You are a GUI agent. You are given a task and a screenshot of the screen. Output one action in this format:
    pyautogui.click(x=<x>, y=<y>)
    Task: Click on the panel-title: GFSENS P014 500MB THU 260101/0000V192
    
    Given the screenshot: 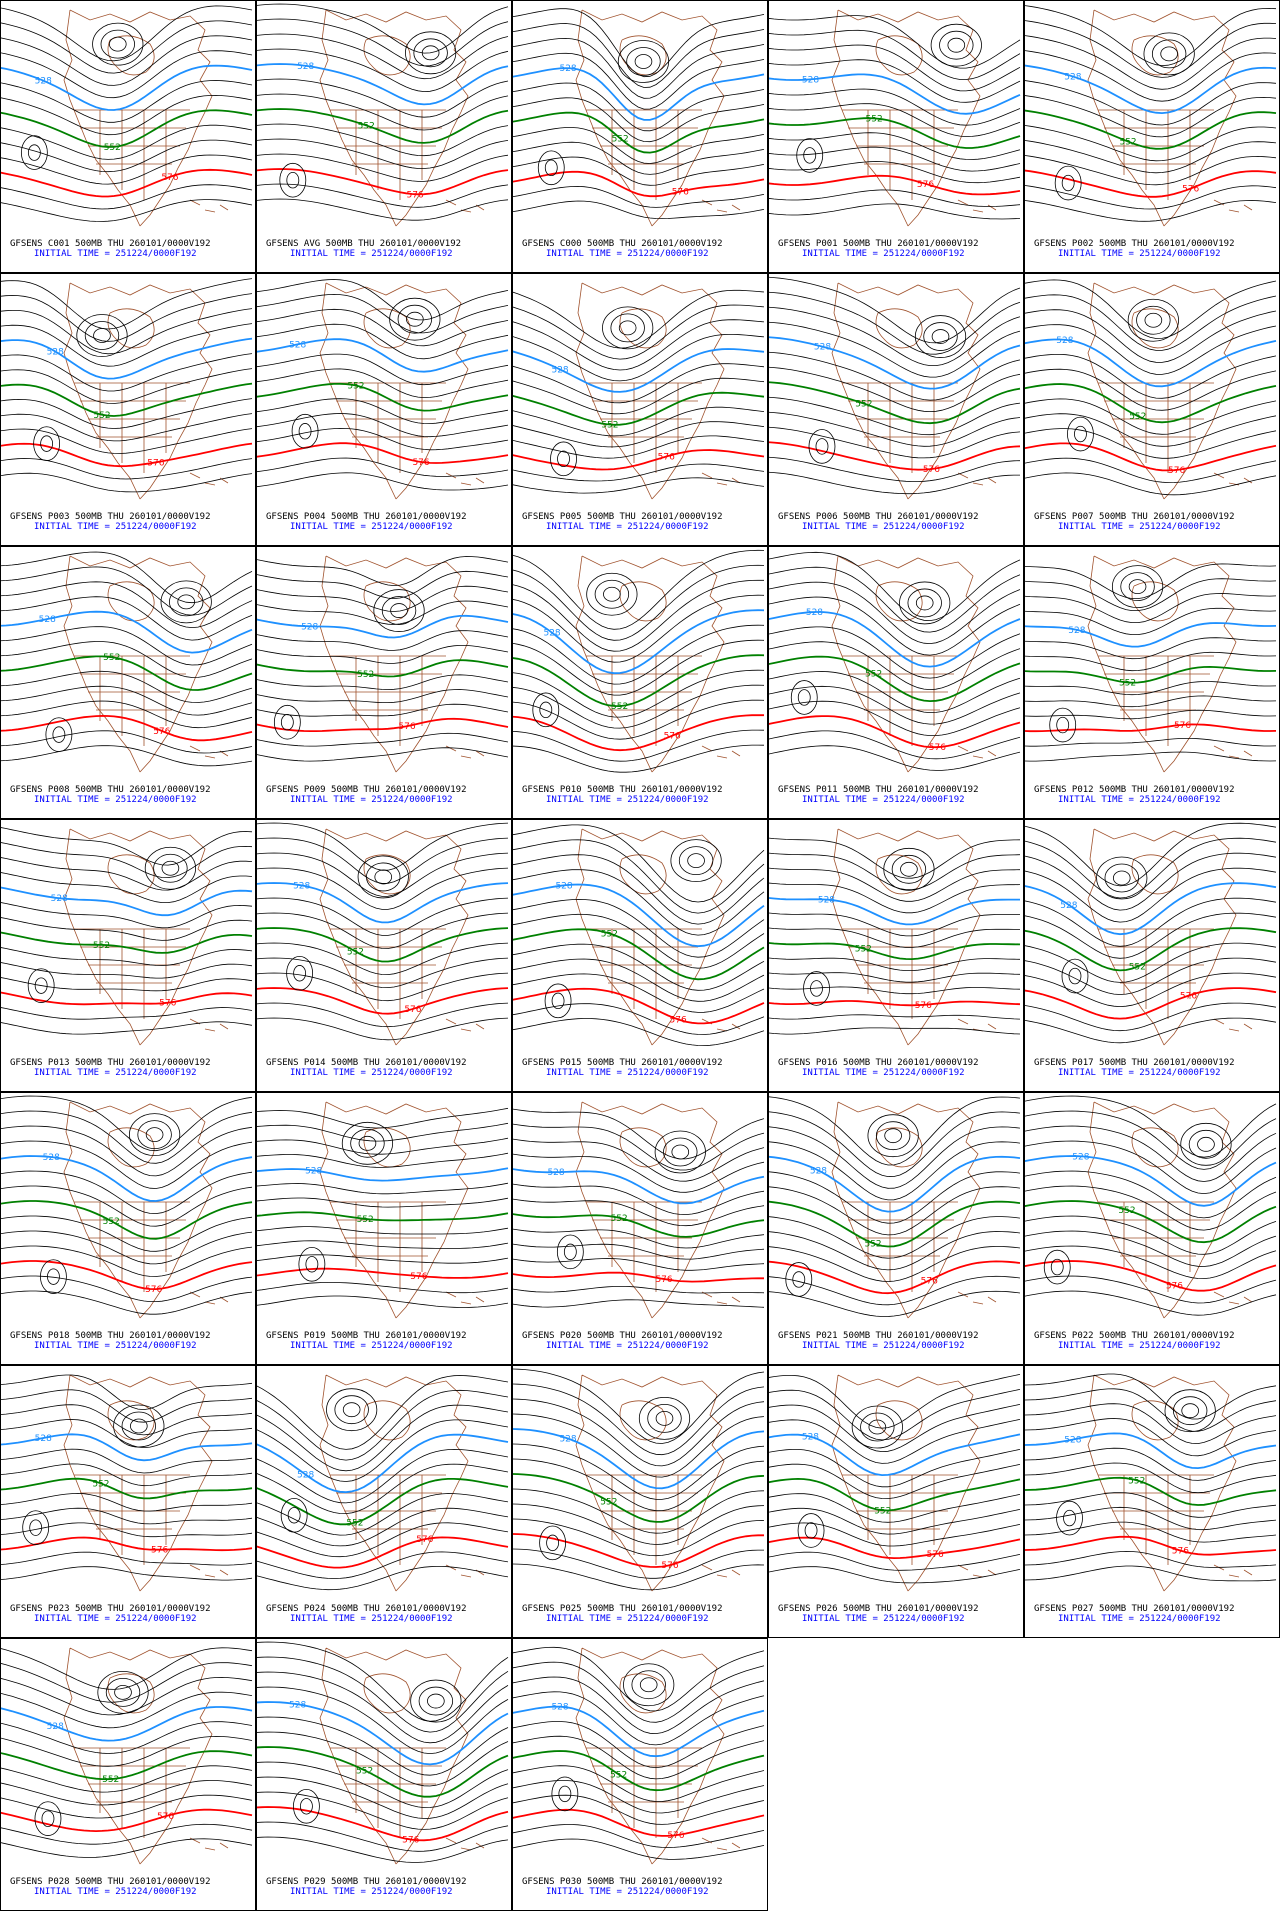 What is the action you would take?
    pyautogui.click(x=366, y=1063)
    